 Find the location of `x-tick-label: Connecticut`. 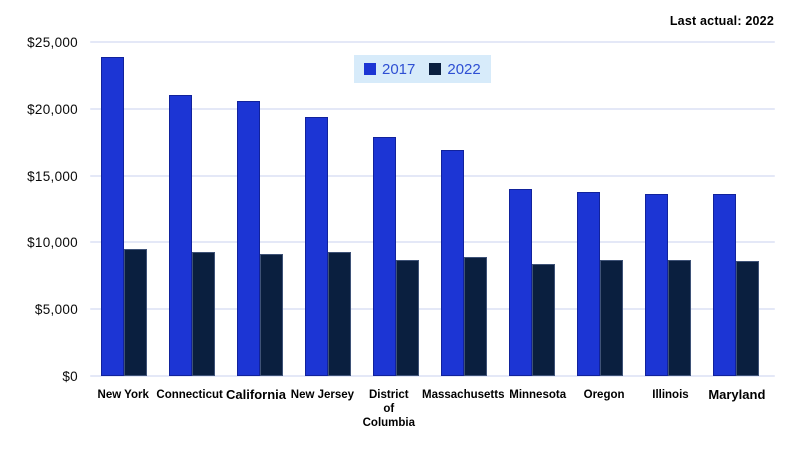

x-tick-label: Connecticut is located at coordinates (189, 395).